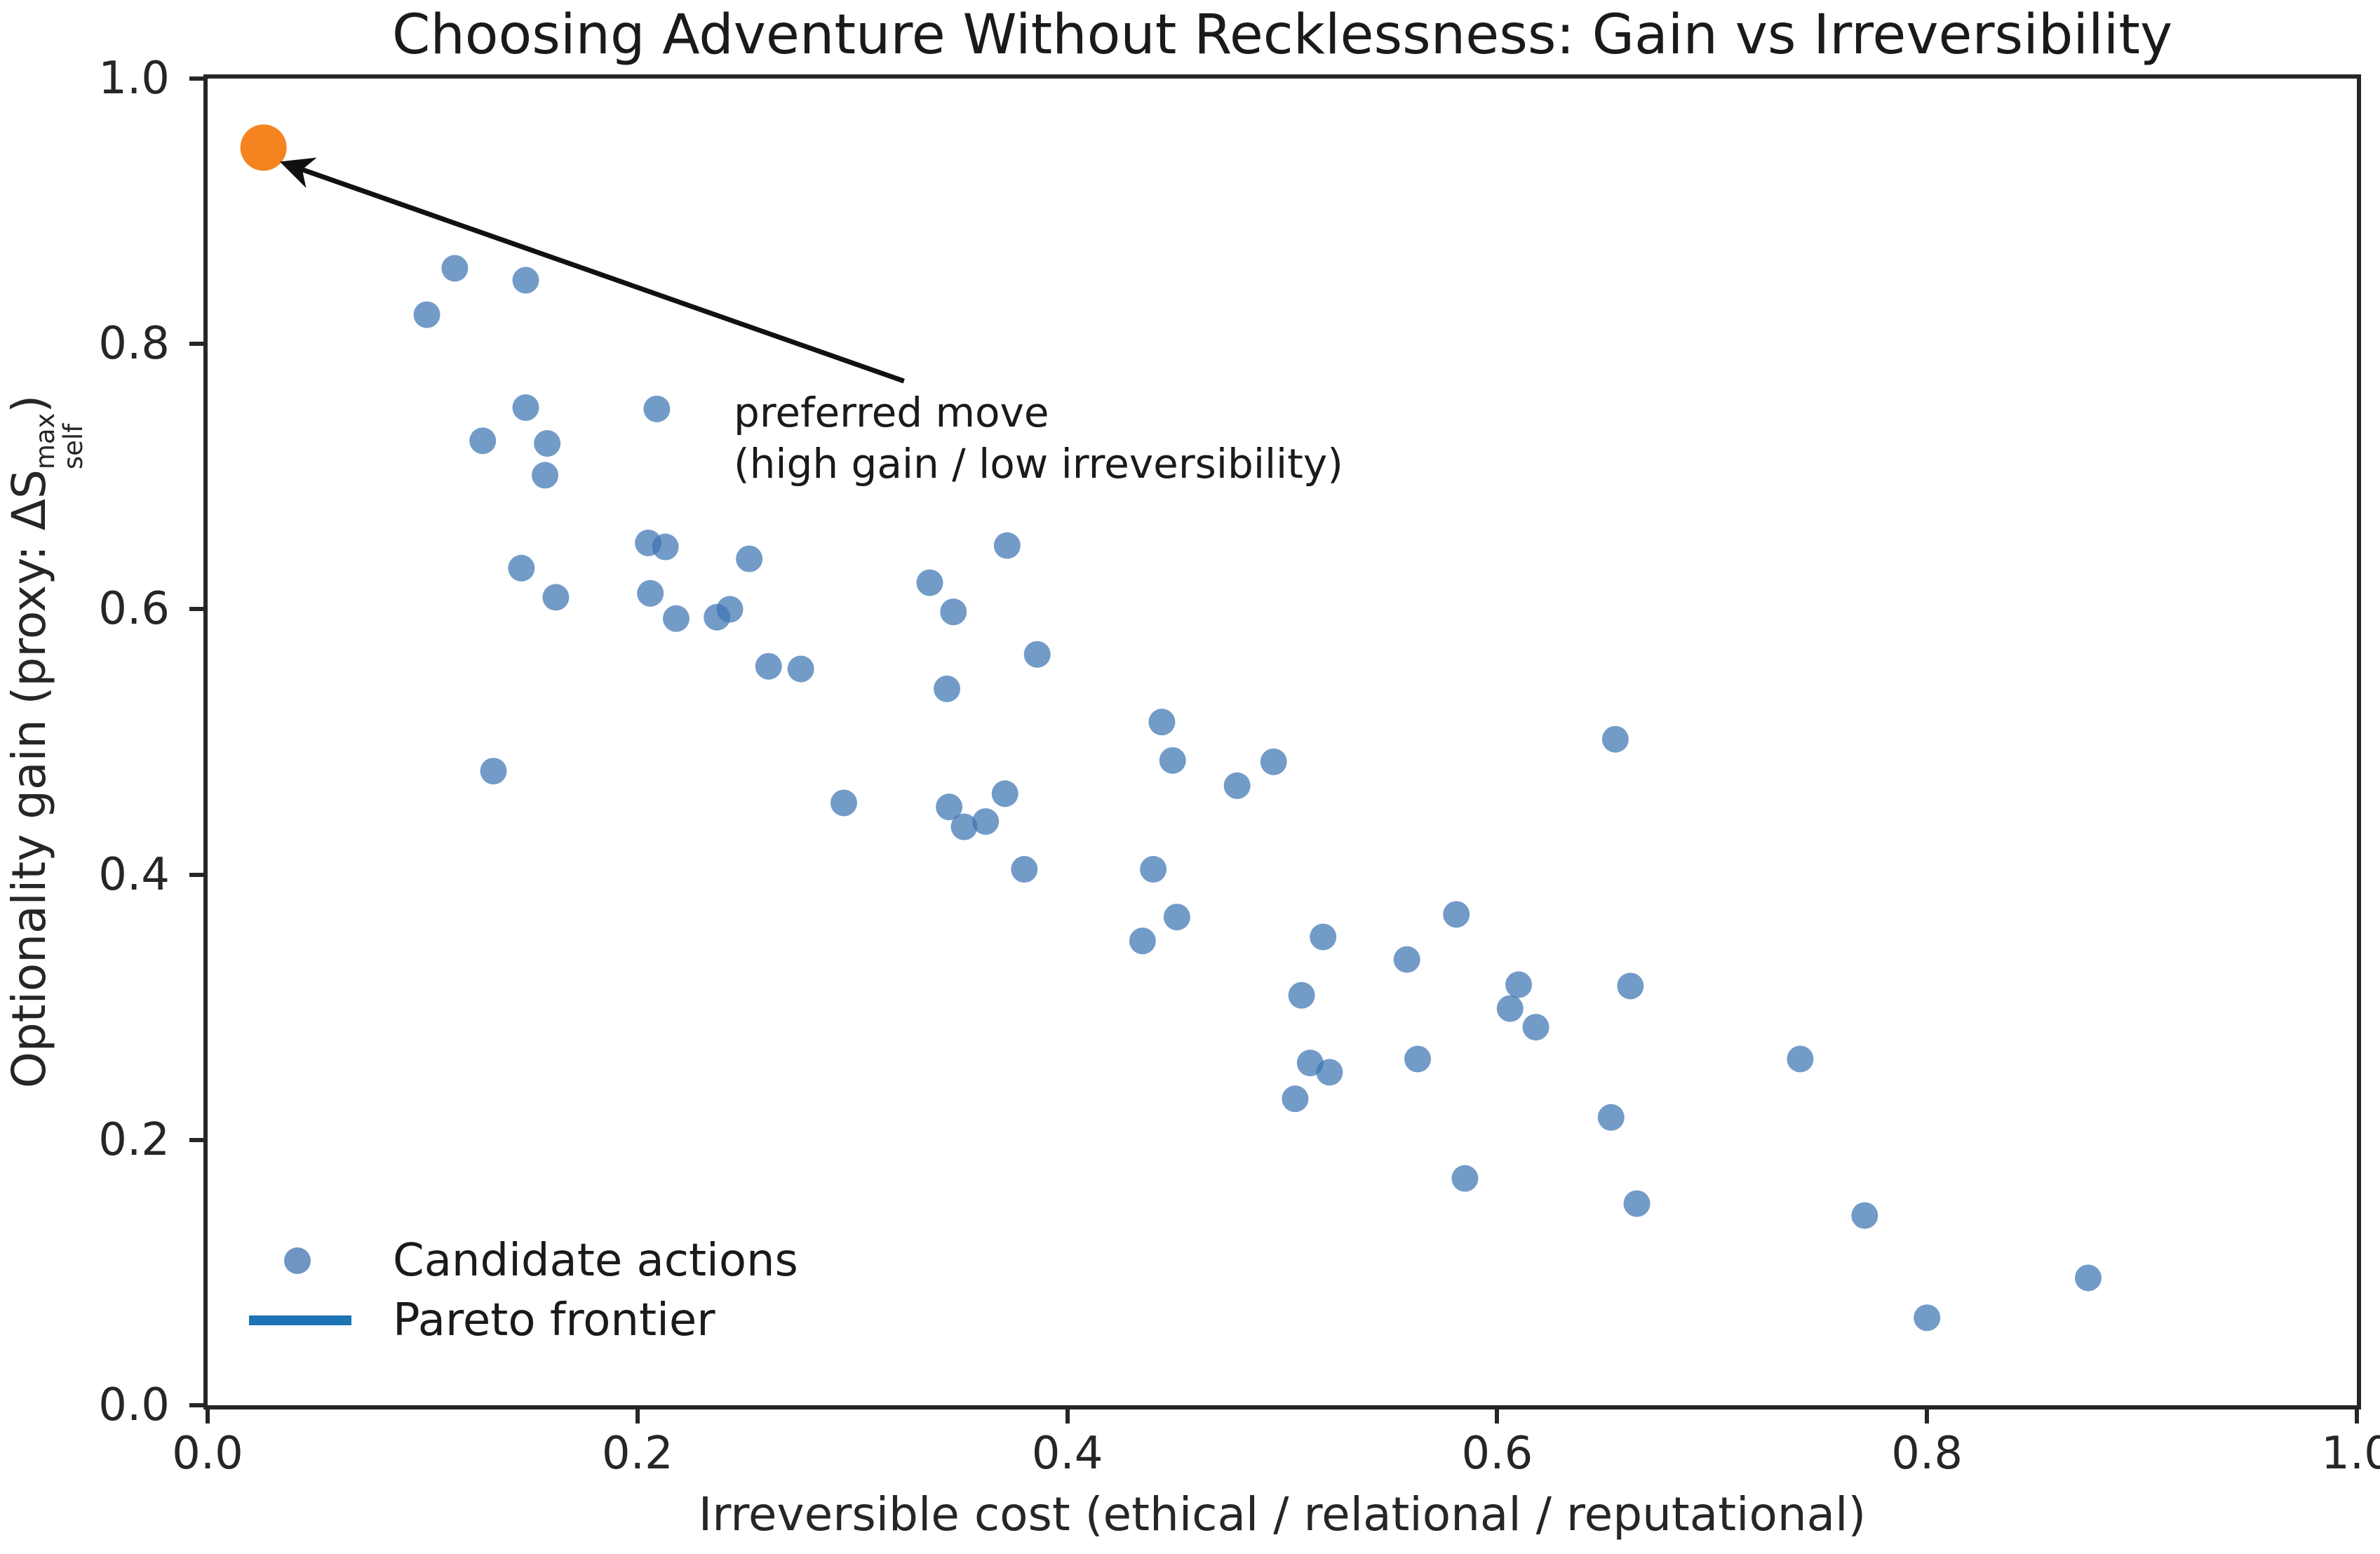 The height and width of the screenshot is (1554, 2380). What do you see at coordinates (207, 1454) in the screenshot?
I see `x-tick-label: 0.0` at bounding box center [207, 1454].